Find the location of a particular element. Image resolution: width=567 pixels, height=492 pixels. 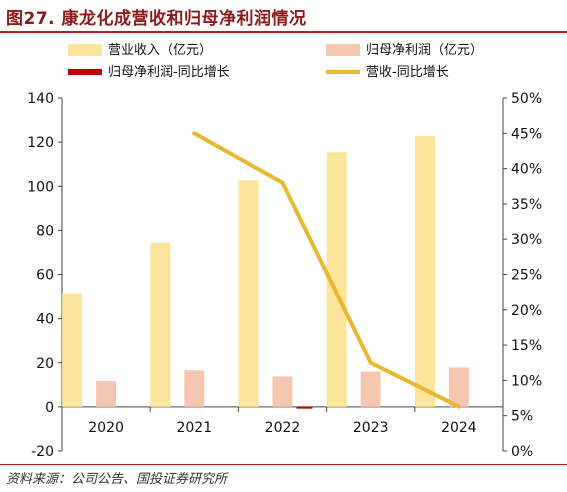

right-tick-label: 0% is located at coordinates (522, 452).